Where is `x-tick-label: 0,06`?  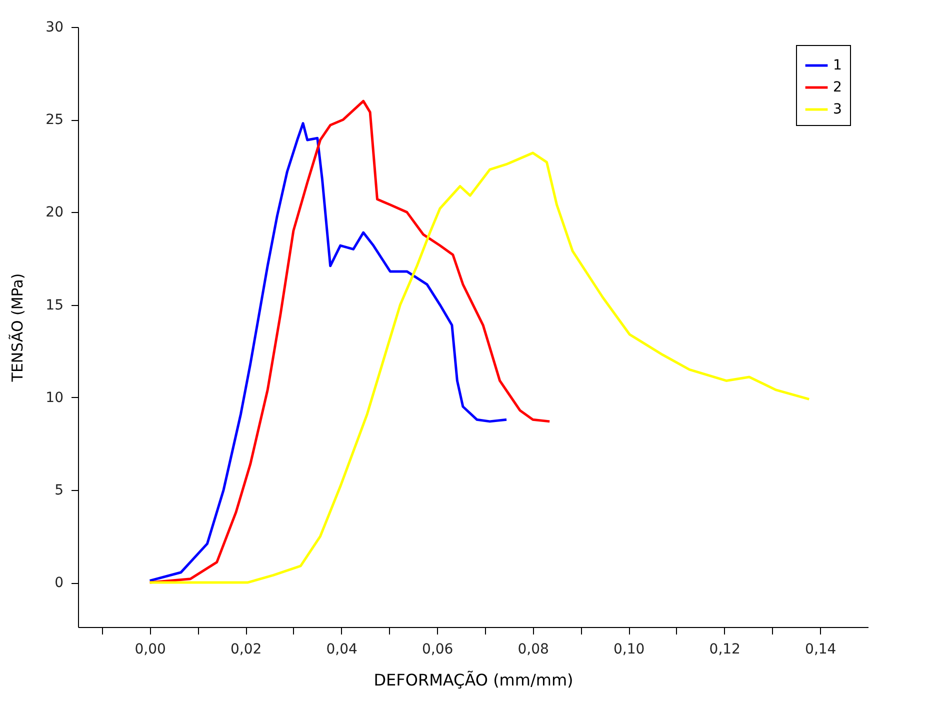
x-tick-label: 0,06 is located at coordinates (438, 650).